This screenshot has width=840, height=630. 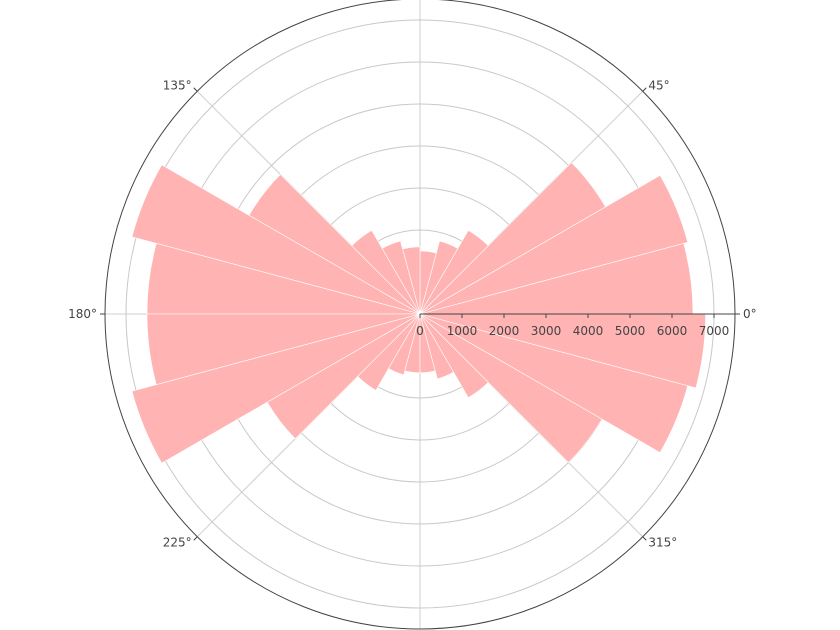 I want to click on radial-tick-label: 1000, so click(x=462, y=331).